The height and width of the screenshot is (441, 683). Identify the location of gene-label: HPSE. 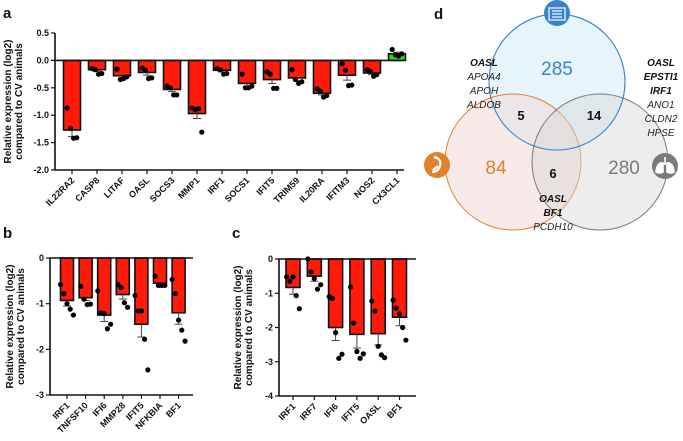
(661, 133).